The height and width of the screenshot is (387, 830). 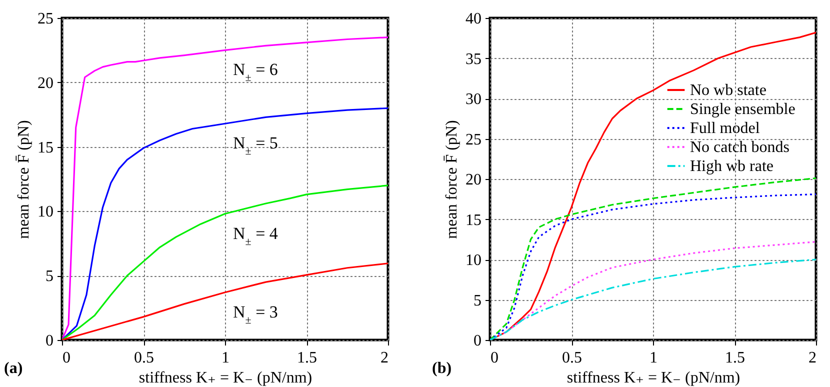 I want to click on text: (b), so click(x=442, y=368).